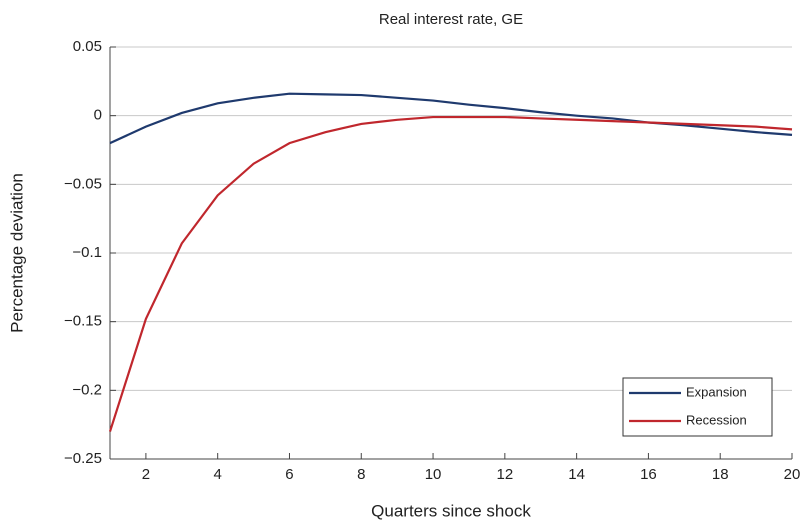 The width and height of the screenshot is (803, 526). I want to click on x-tick-label: 6, so click(289, 474).